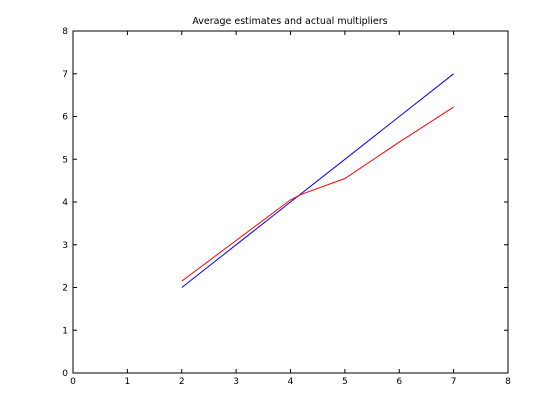 The width and height of the screenshot is (560, 420). Describe the element at coordinates (65, 289) in the screenshot. I see `y-tick-label: 2` at that location.